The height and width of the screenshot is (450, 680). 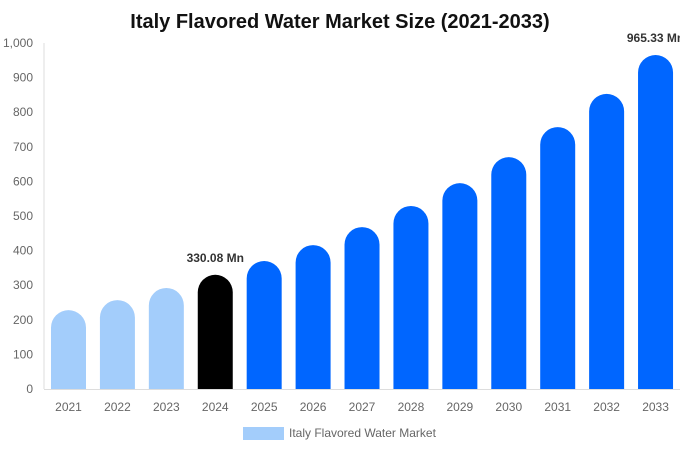 What do you see at coordinates (313, 407) in the screenshot?
I see `x-tick-label: 2026` at bounding box center [313, 407].